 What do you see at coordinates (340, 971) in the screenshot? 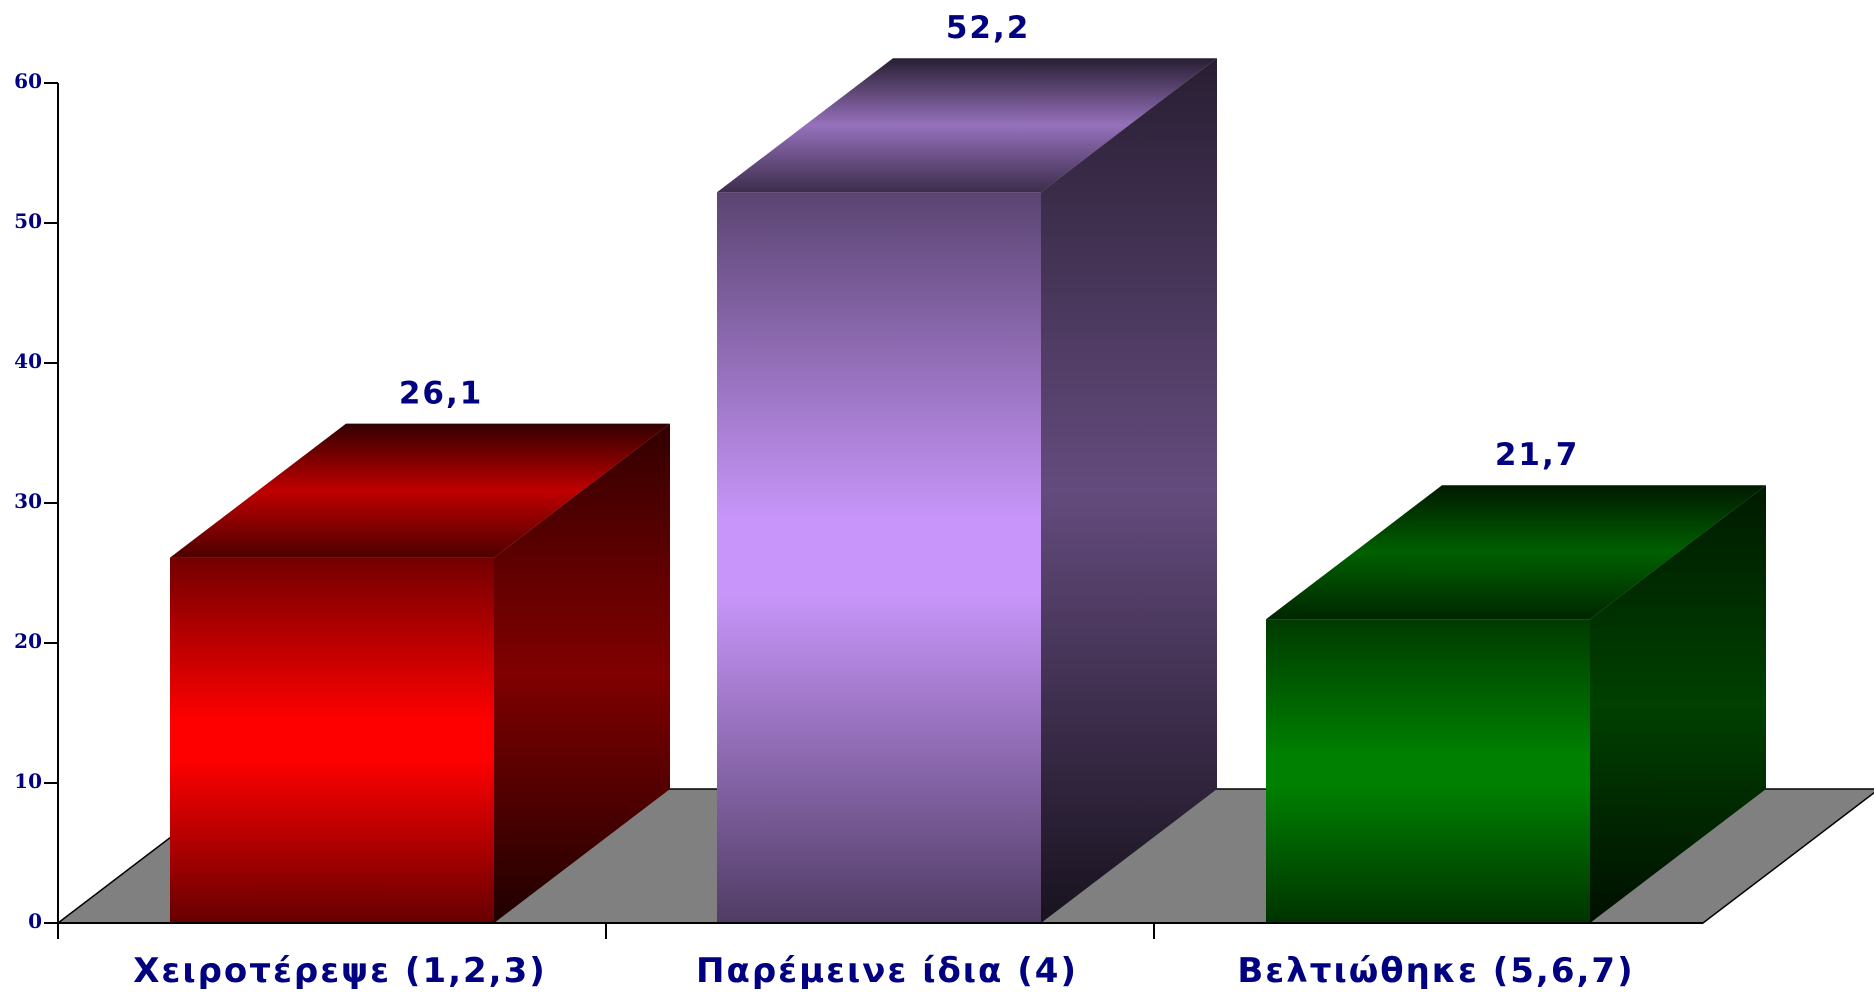
I see `x-category-label: Χειροτέρεψε (1,2,3)` at bounding box center [340, 971].